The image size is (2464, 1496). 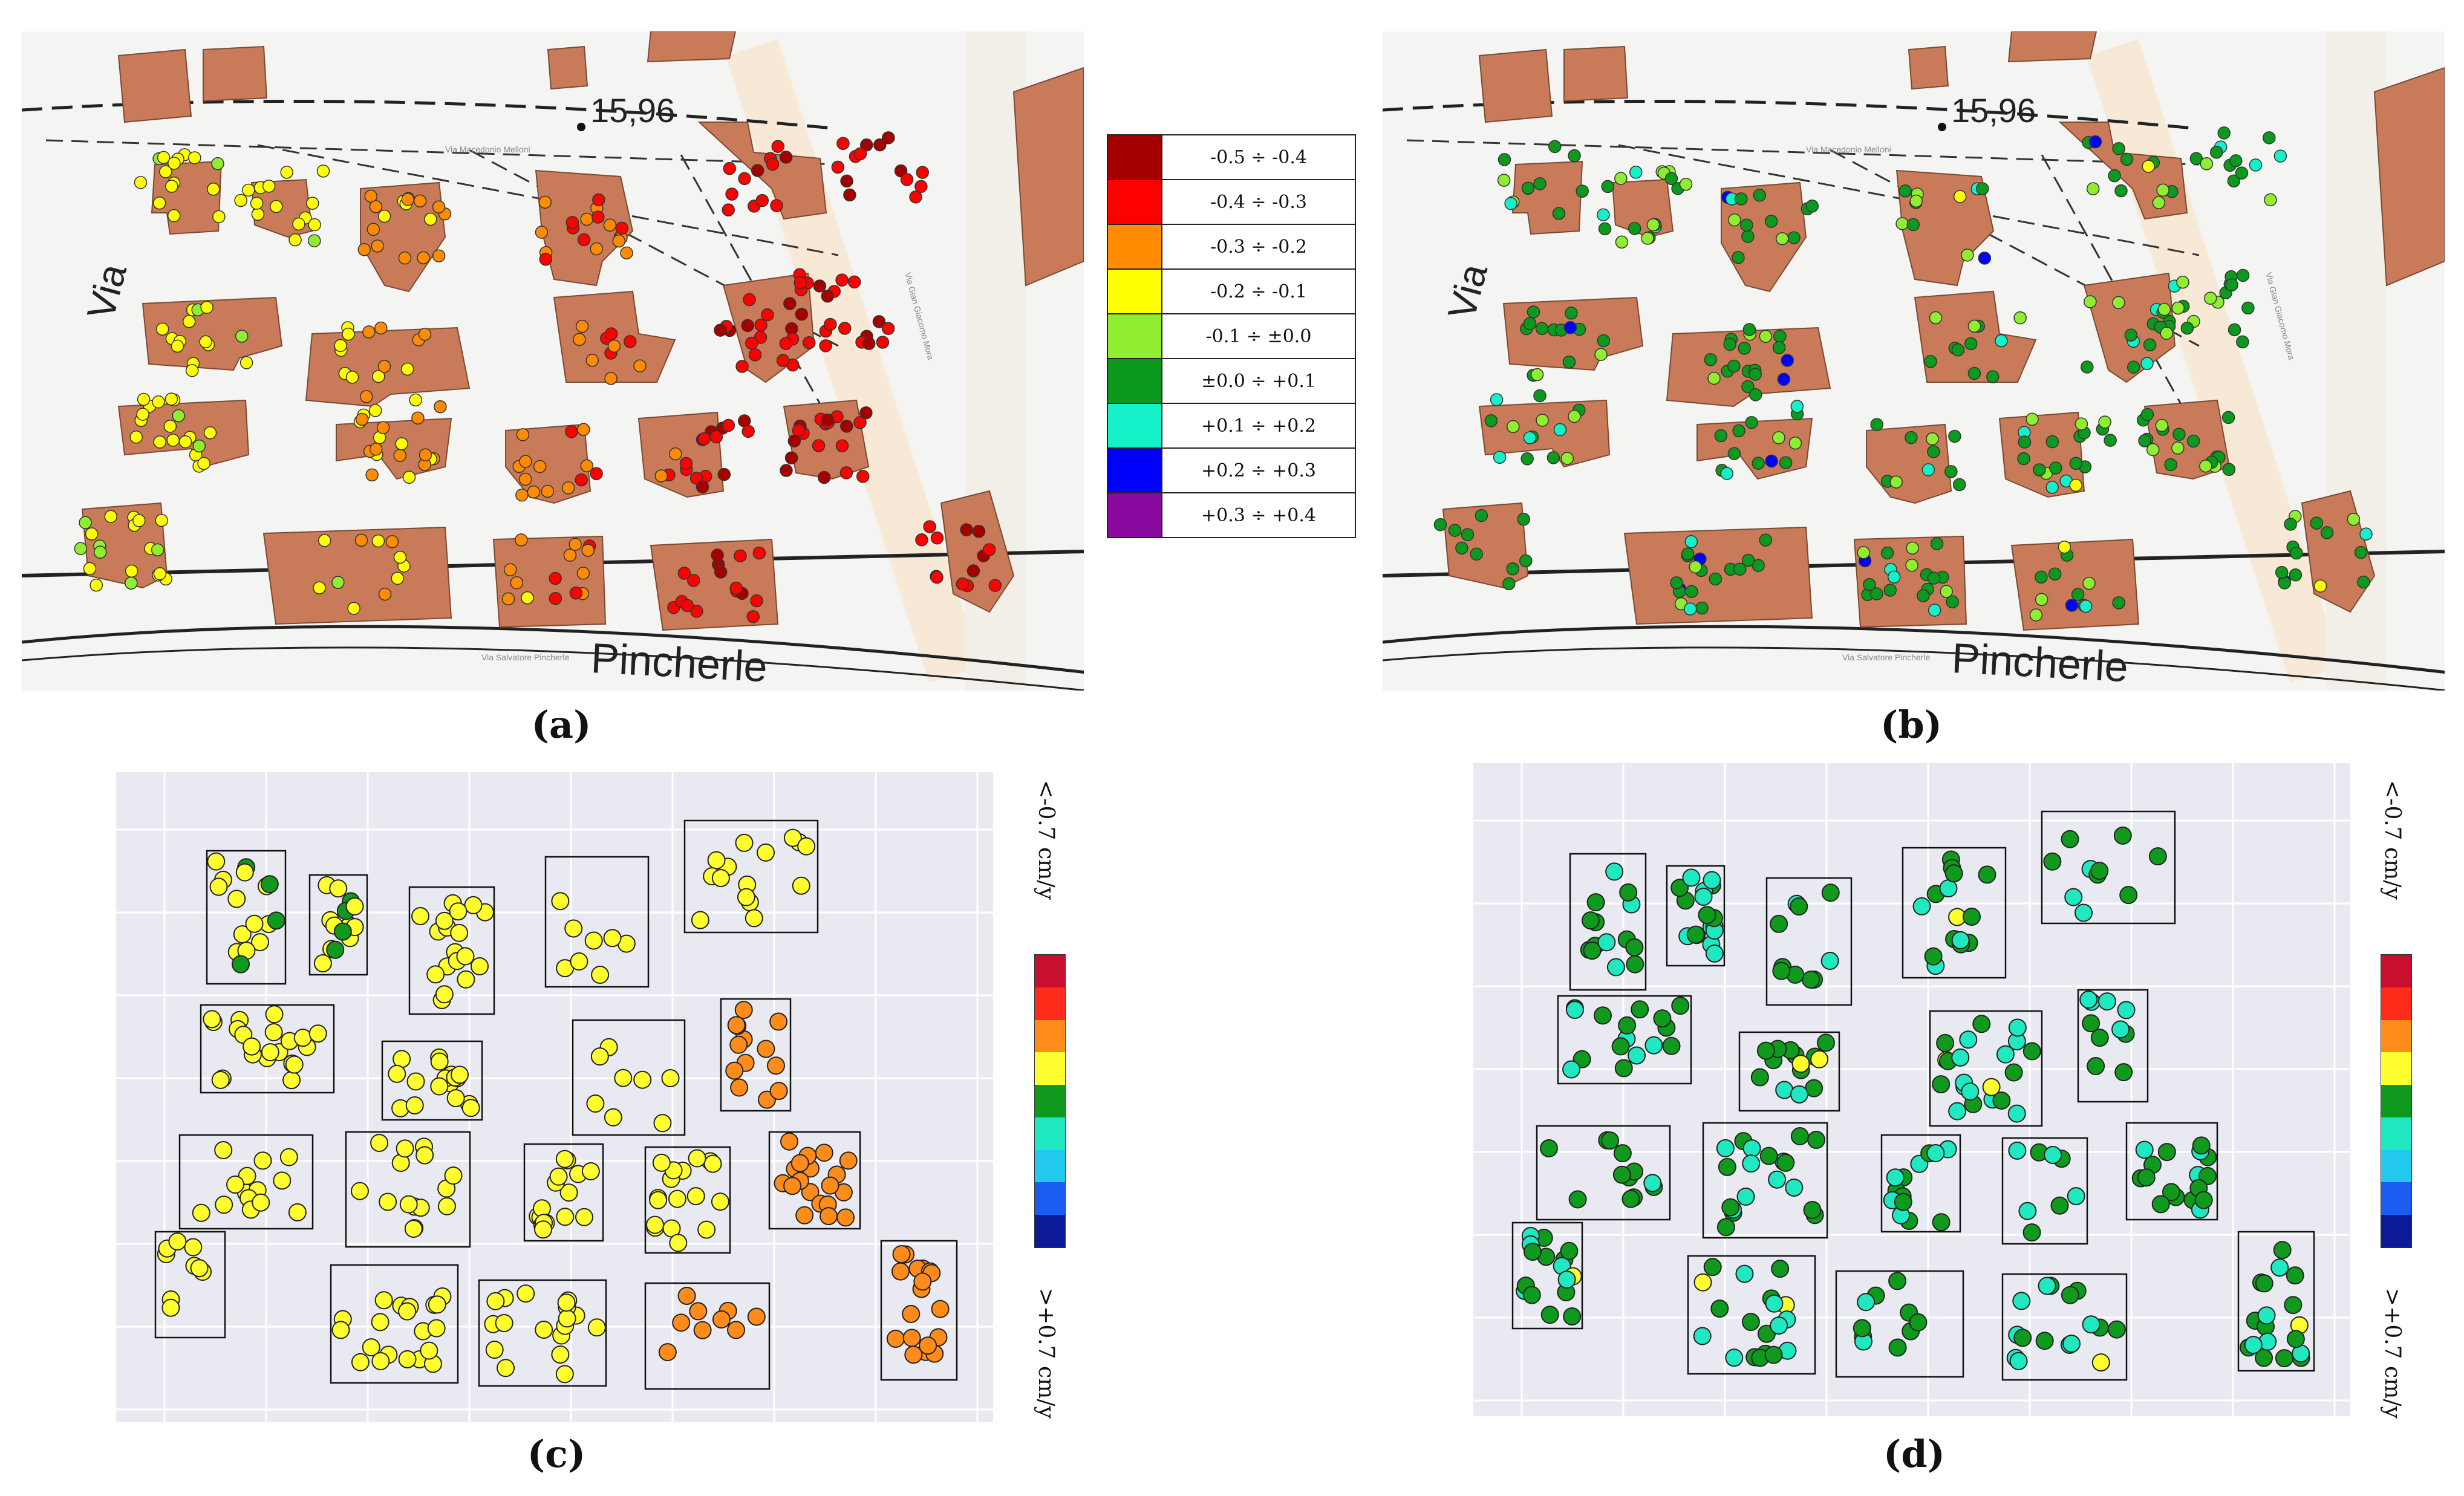 I want to click on elevation-label: 15,96, so click(x=1993, y=110).